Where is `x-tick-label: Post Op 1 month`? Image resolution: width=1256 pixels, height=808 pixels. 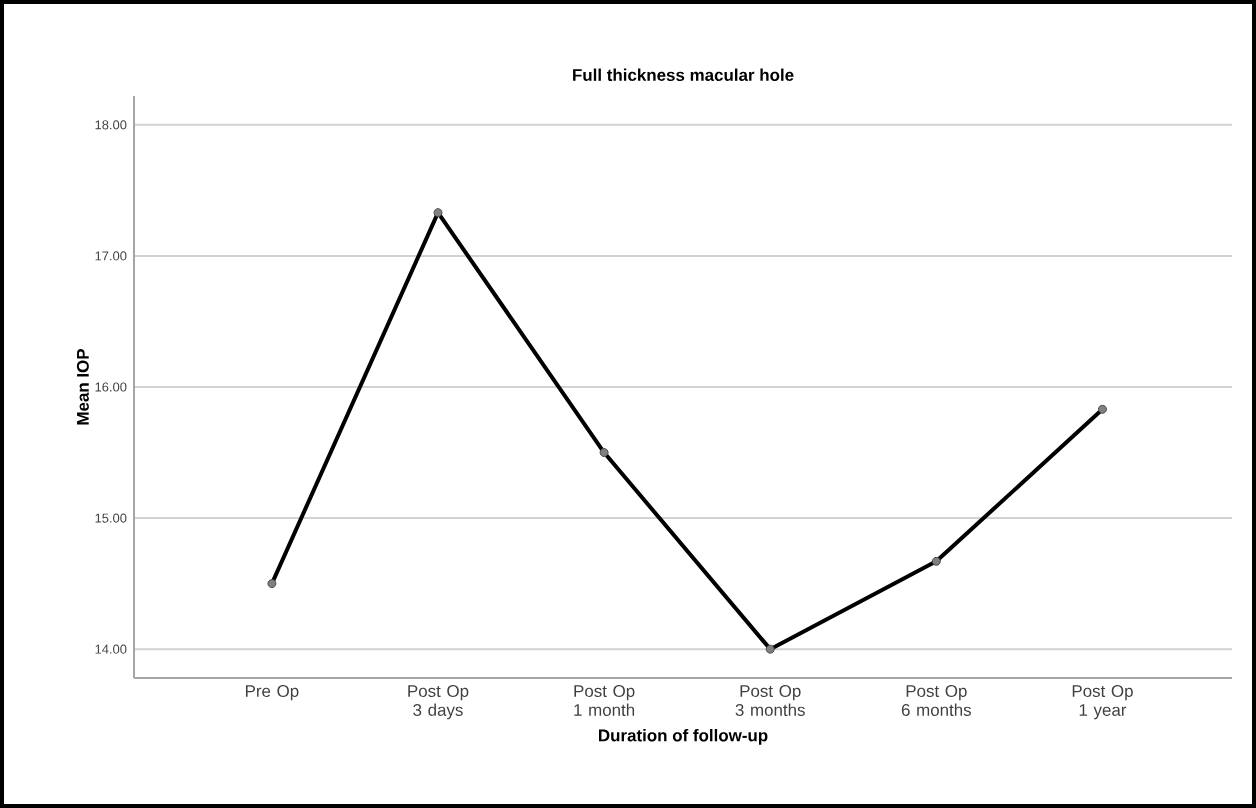 x-tick-label: Post Op 1 month is located at coordinates (604, 700).